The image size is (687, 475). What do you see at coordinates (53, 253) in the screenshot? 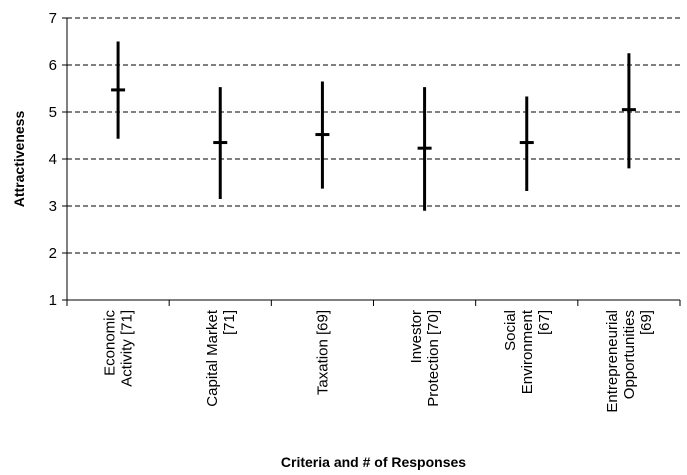
I see `y-tick-label: 2` at bounding box center [53, 253].